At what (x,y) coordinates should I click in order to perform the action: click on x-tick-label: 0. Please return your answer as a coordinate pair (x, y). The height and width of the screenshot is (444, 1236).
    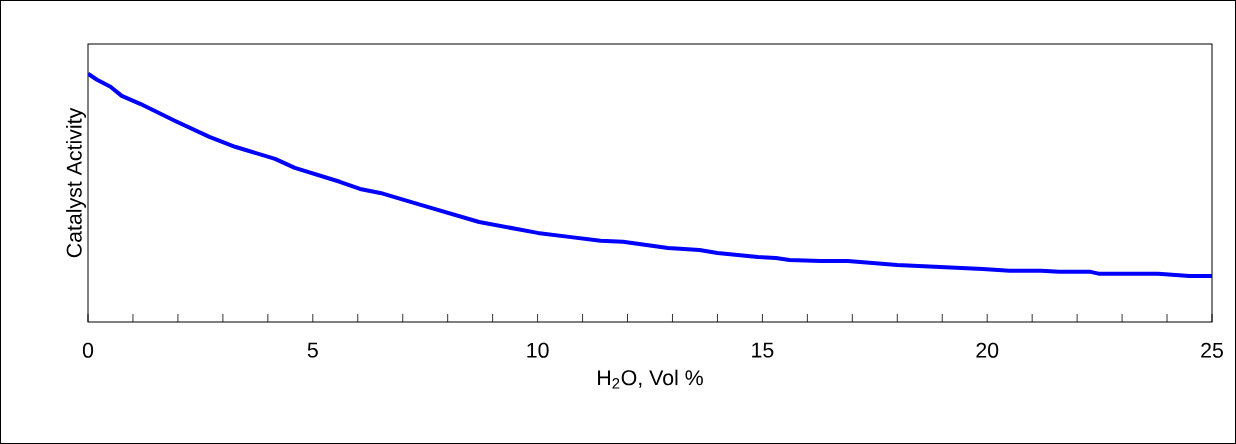
    Looking at the image, I should click on (88, 350).